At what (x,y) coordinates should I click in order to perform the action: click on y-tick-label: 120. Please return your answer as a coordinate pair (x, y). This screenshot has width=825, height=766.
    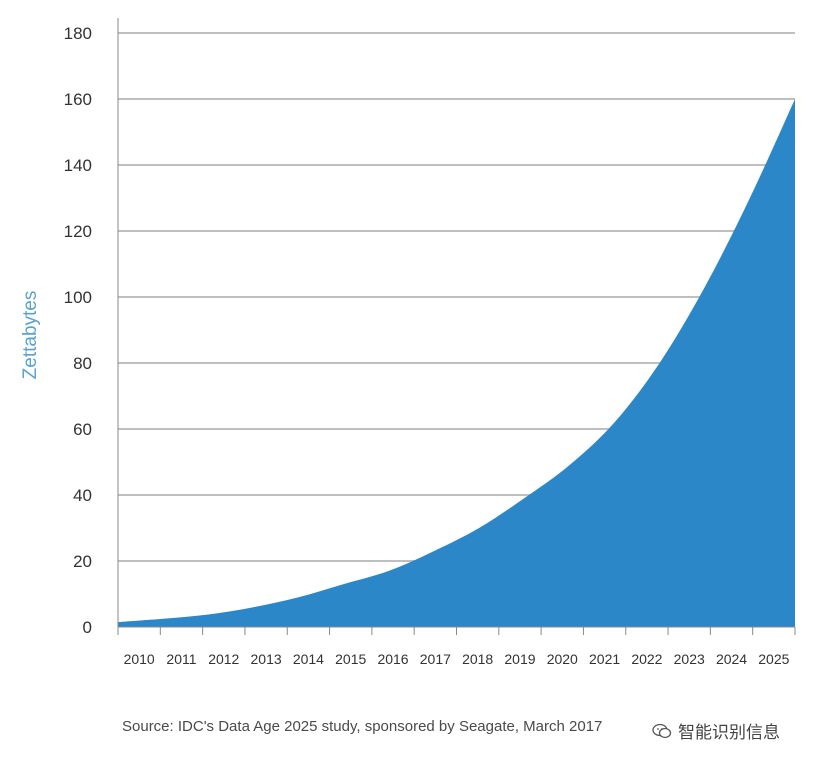
    Looking at the image, I should click on (78, 231).